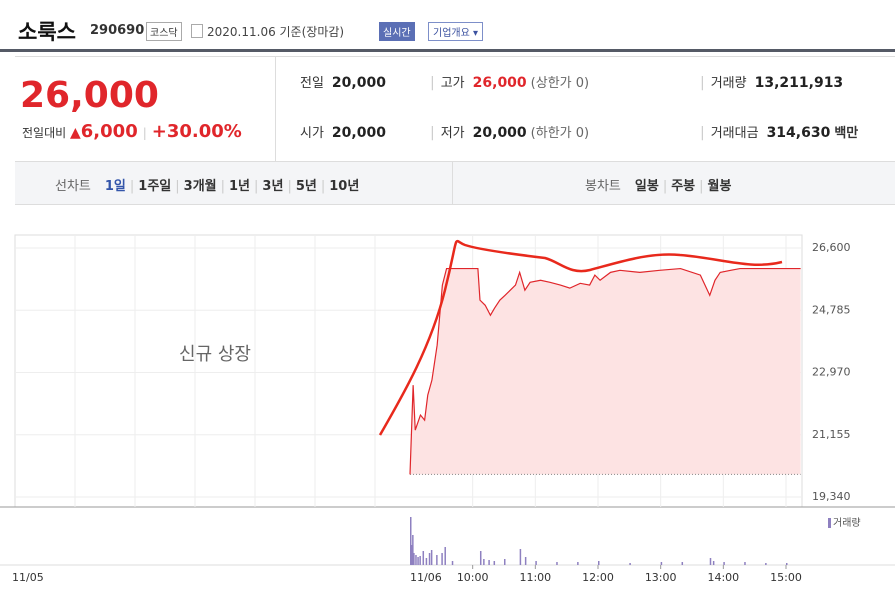 This screenshot has height=602, width=895. I want to click on date-label: 11/05, so click(28, 577).